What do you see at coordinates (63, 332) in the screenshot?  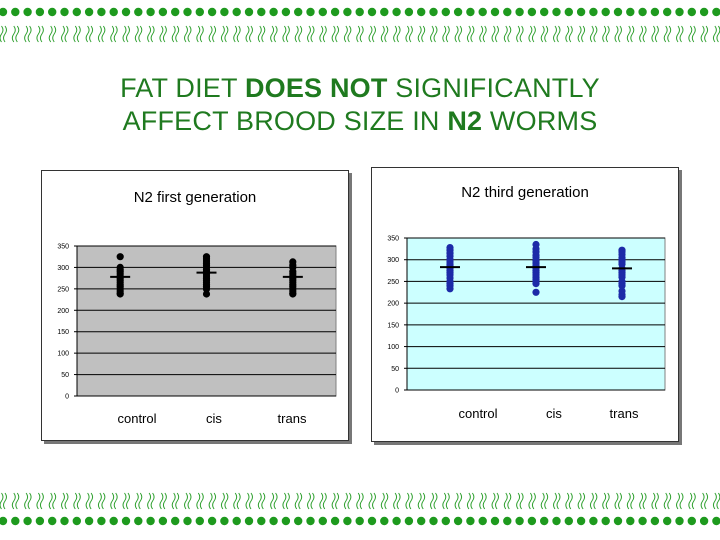 I see `y-tick-label: 150` at bounding box center [63, 332].